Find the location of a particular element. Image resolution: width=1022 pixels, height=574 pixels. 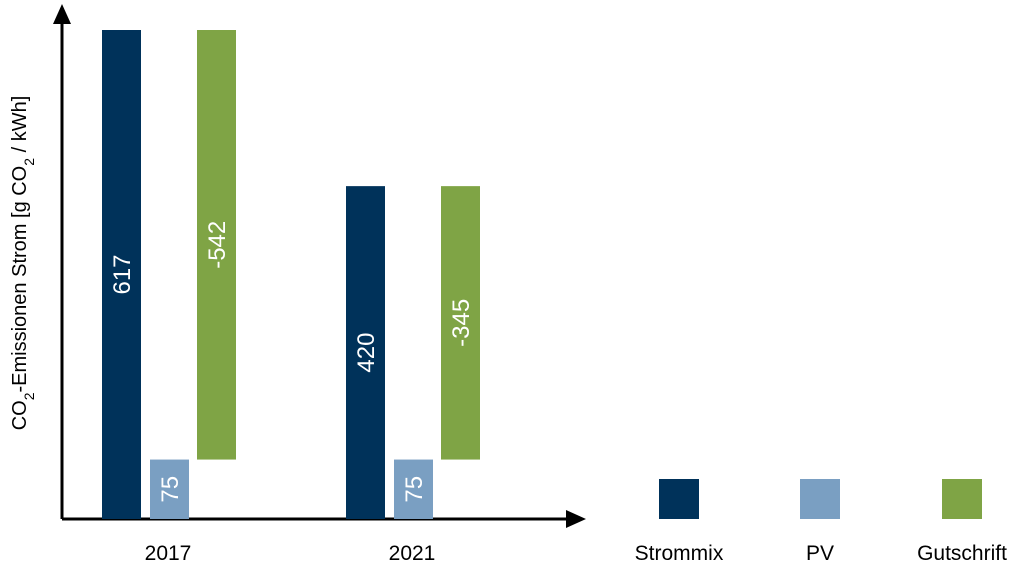

y-axis-title-sub2: 2 is located at coordinates (29, 162).